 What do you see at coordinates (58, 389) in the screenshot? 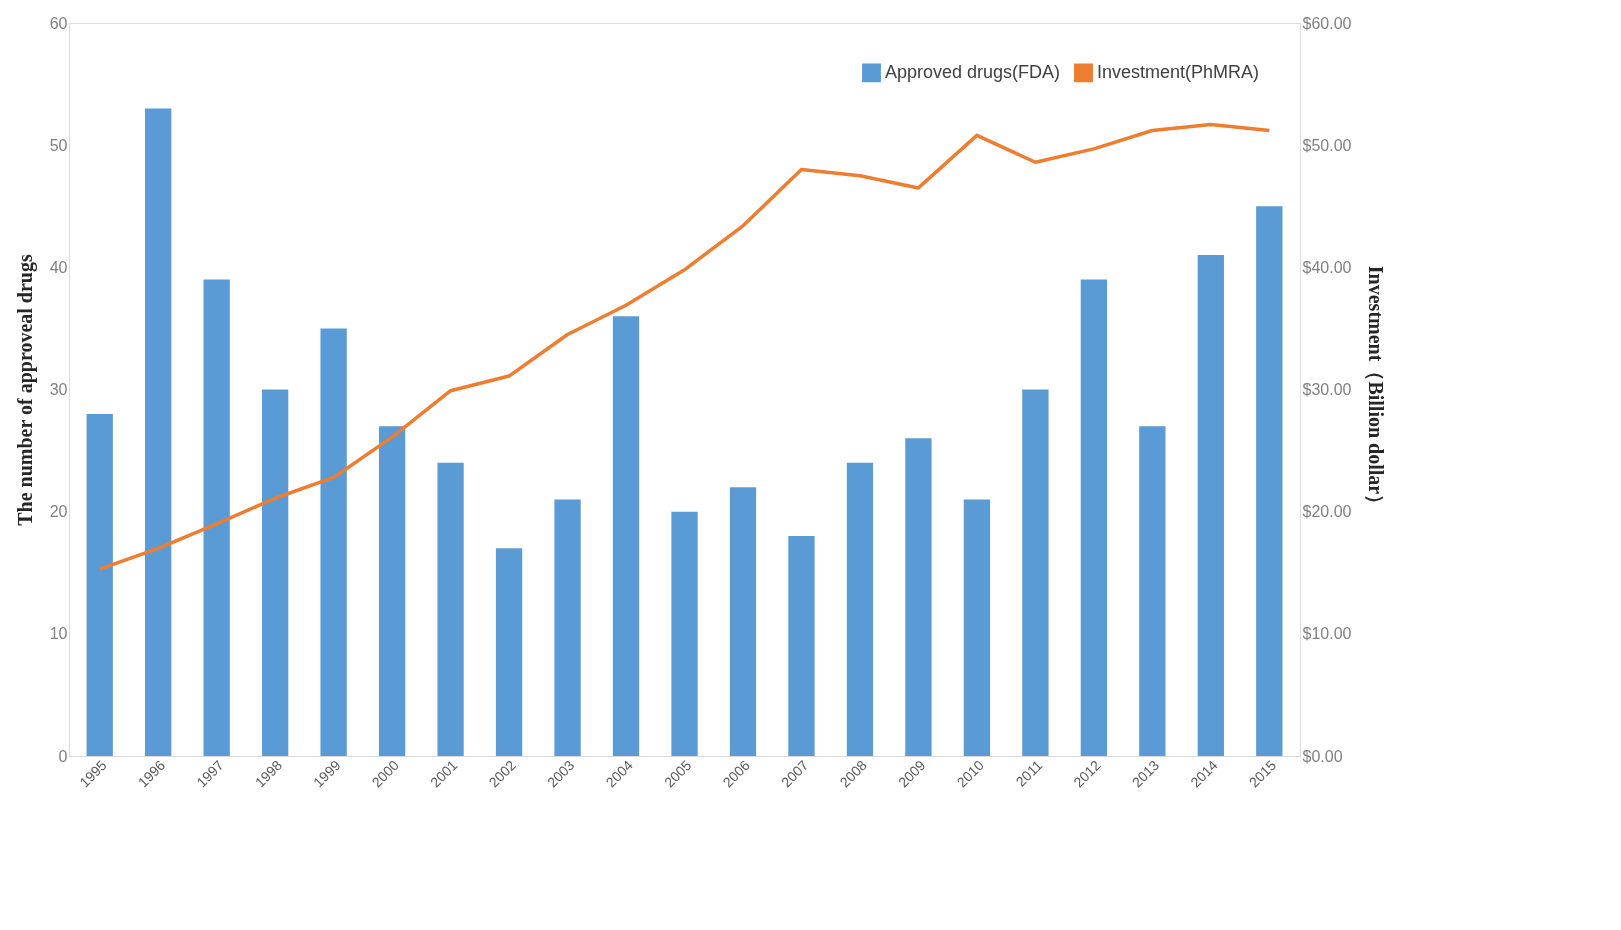
I see `y-tick-label: 30` at bounding box center [58, 389].